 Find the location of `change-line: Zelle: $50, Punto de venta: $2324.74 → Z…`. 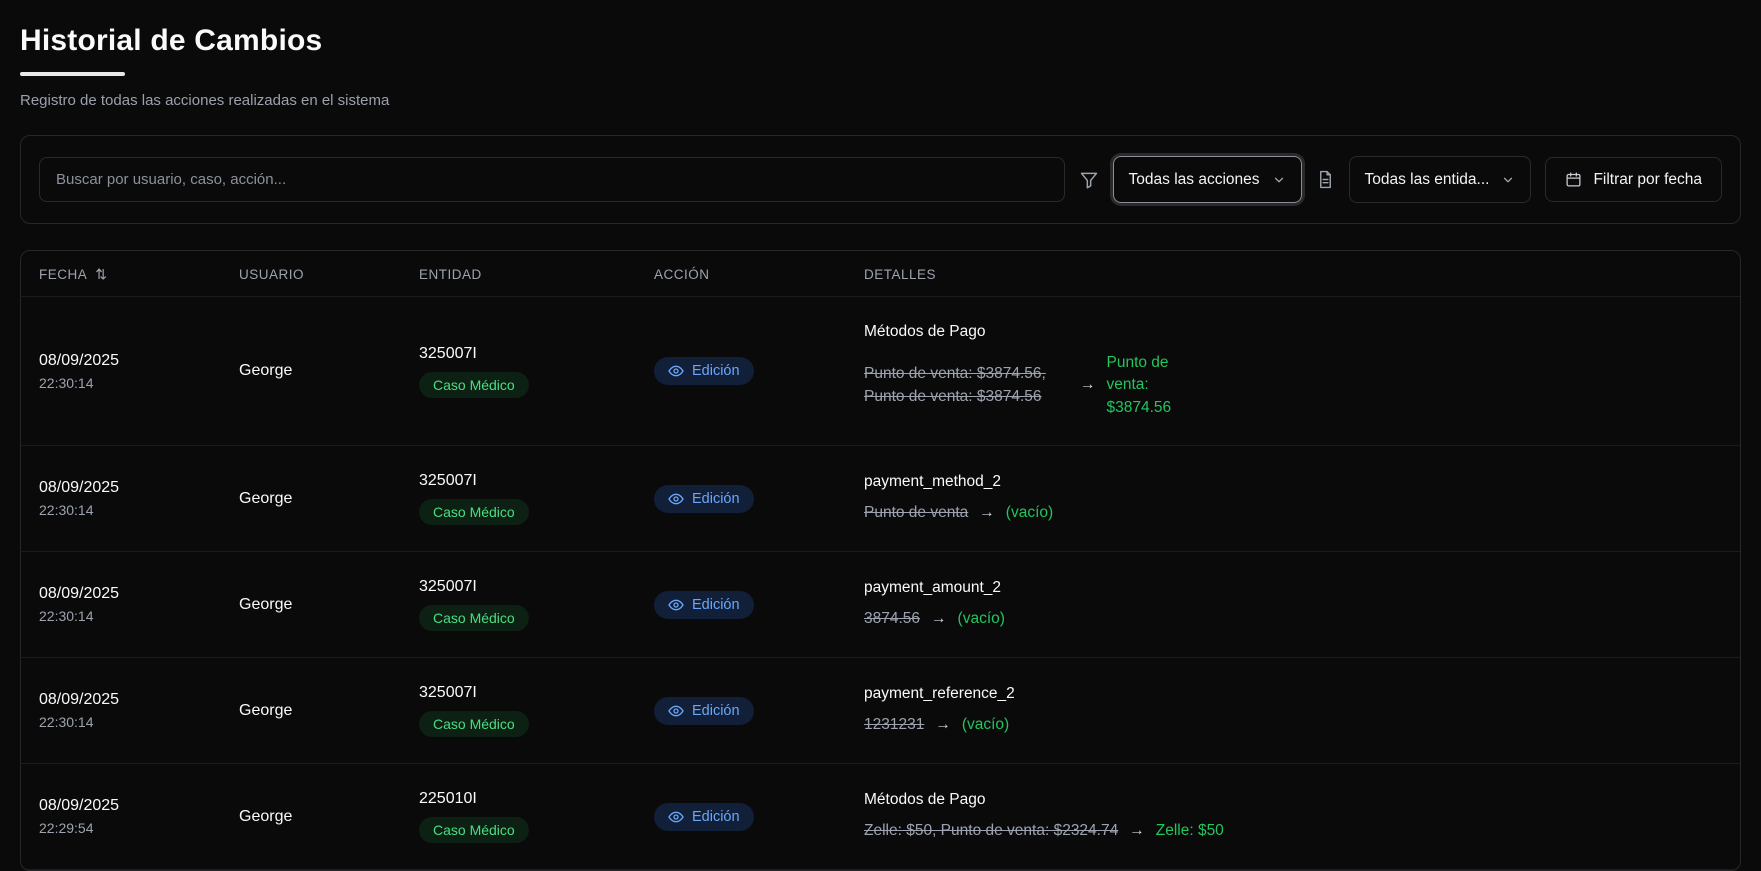

change-line: Zelle: $50, Punto de venta: $2324.74 → Z… is located at coordinates (1293, 831).